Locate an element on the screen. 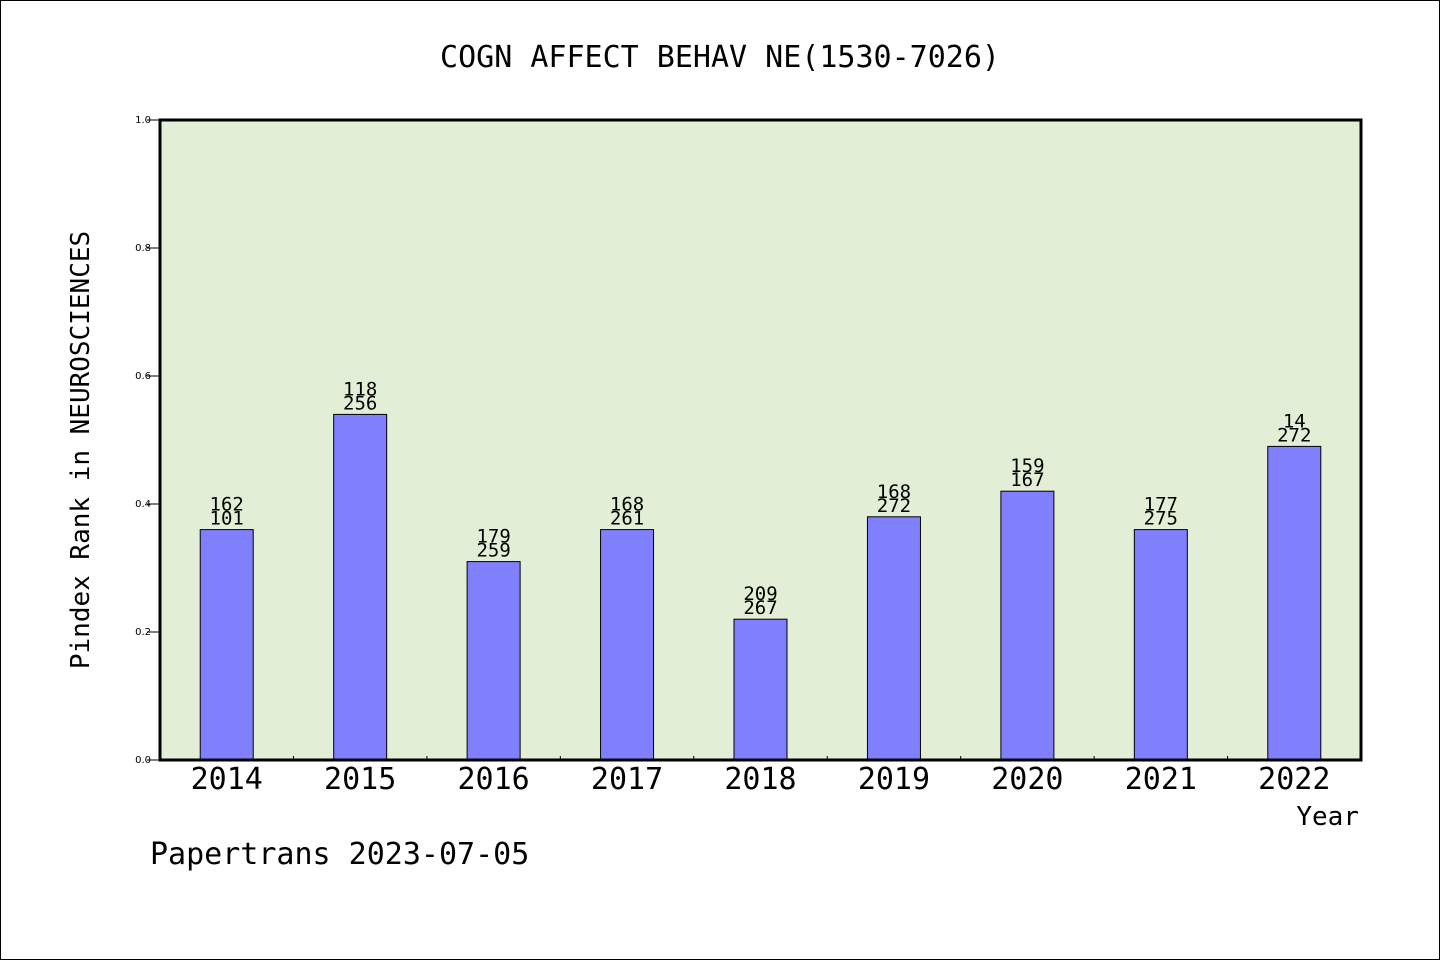 The height and width of the screenshot is (960, 1440). y-tick-label: 0.0 is located at coordinates (143, 760).